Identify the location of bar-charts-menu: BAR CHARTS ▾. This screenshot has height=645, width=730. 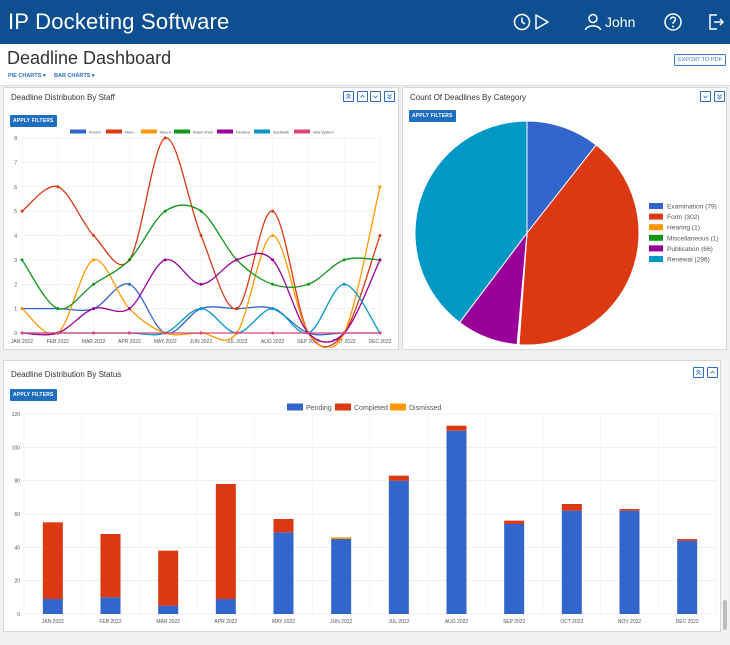
(74, 76).